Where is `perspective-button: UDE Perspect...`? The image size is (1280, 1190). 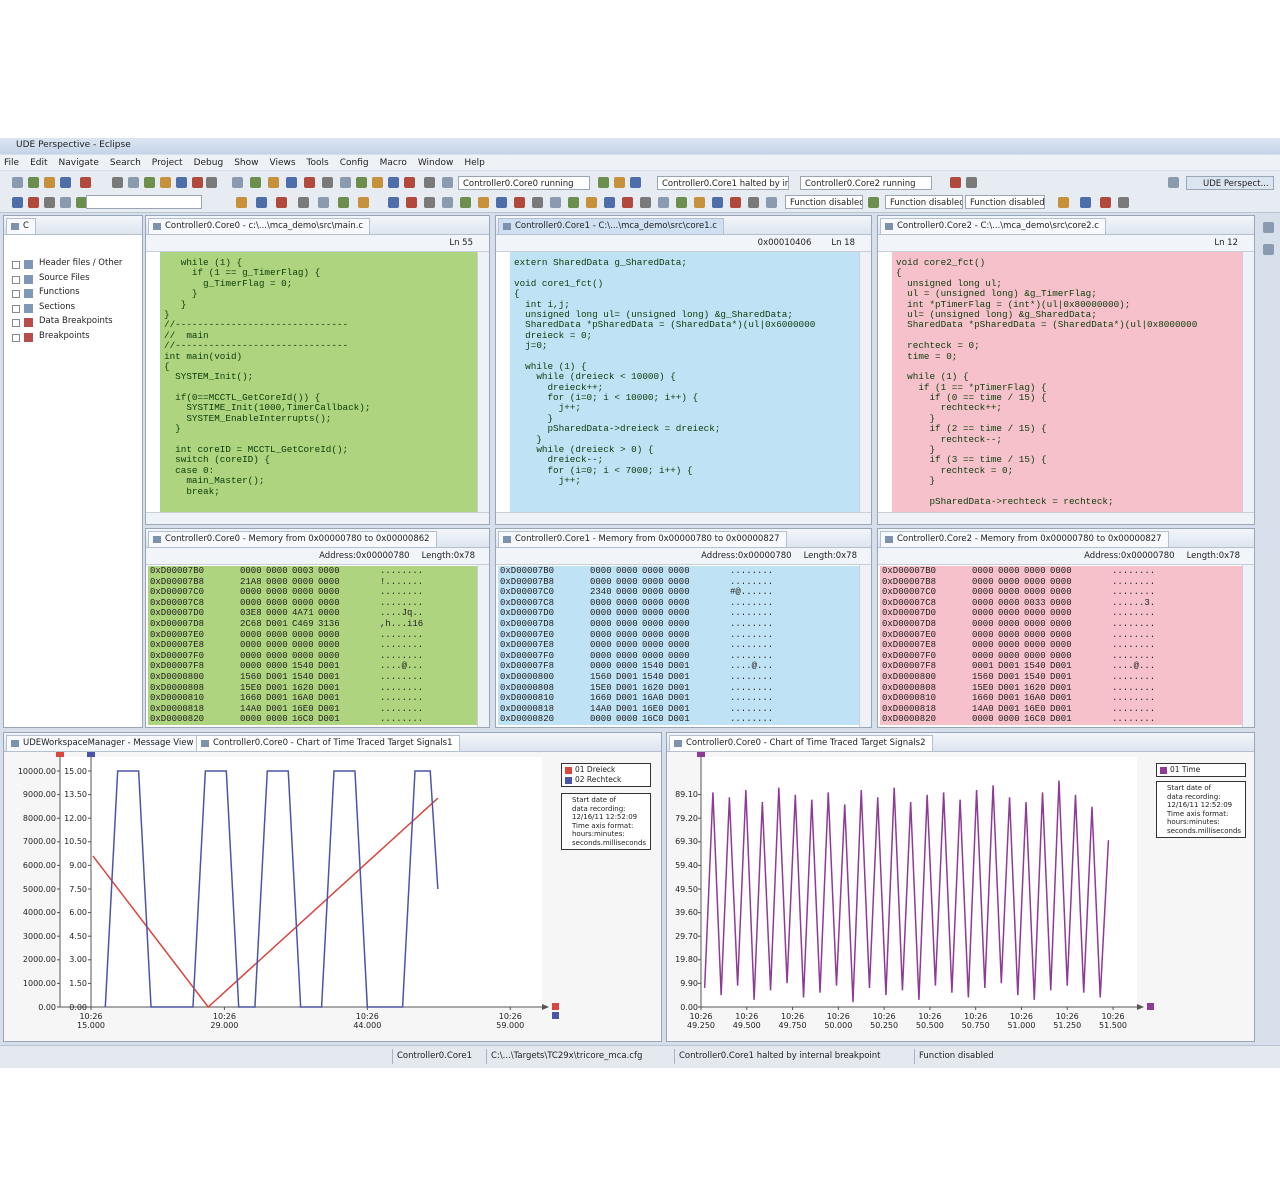 perspective-button: UDE Perspect... is located at coordinates (1230, 183).